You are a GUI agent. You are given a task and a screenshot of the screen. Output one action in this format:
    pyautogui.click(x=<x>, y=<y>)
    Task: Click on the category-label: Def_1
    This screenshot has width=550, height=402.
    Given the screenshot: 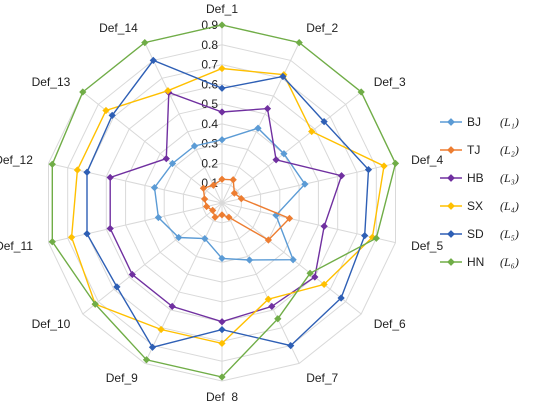 What is the action you would take?
    pyautogui.click(x=222, y=9)
    